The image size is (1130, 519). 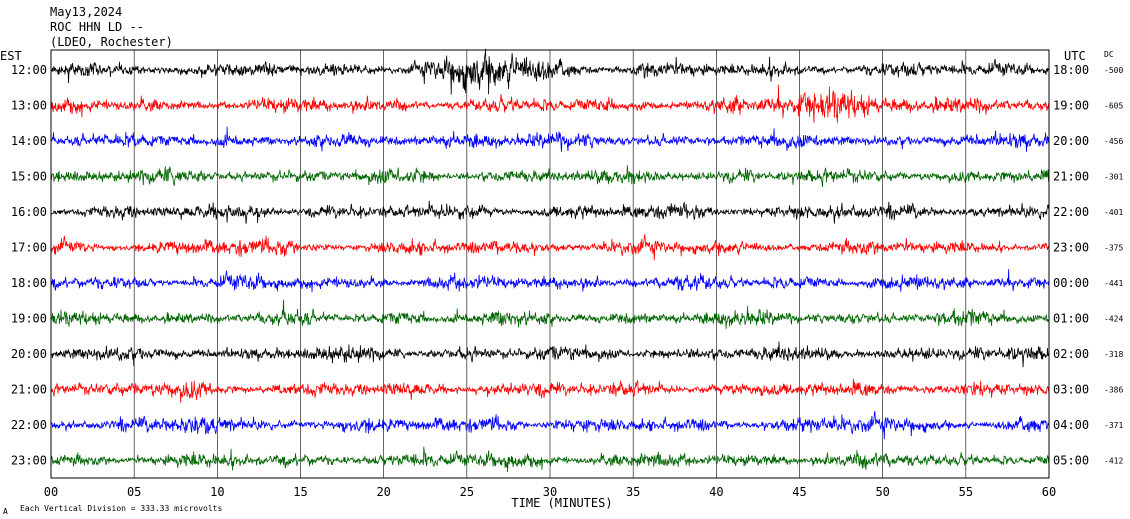 What do you see at coordinates (29, 70) in the screenshot?
I see `est-time-label: 12:00` at bounding box center [29, 70].